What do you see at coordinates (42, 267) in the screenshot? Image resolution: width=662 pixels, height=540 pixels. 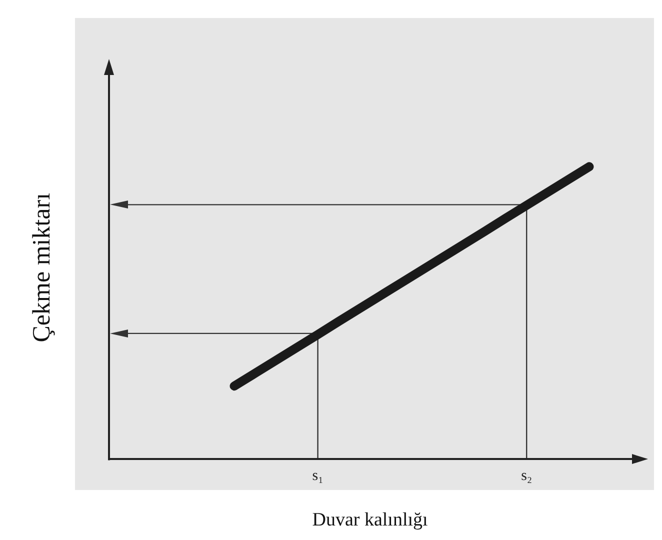 I see `y-axis-title: Çekme miktarı` at bounding box center [42, 267].